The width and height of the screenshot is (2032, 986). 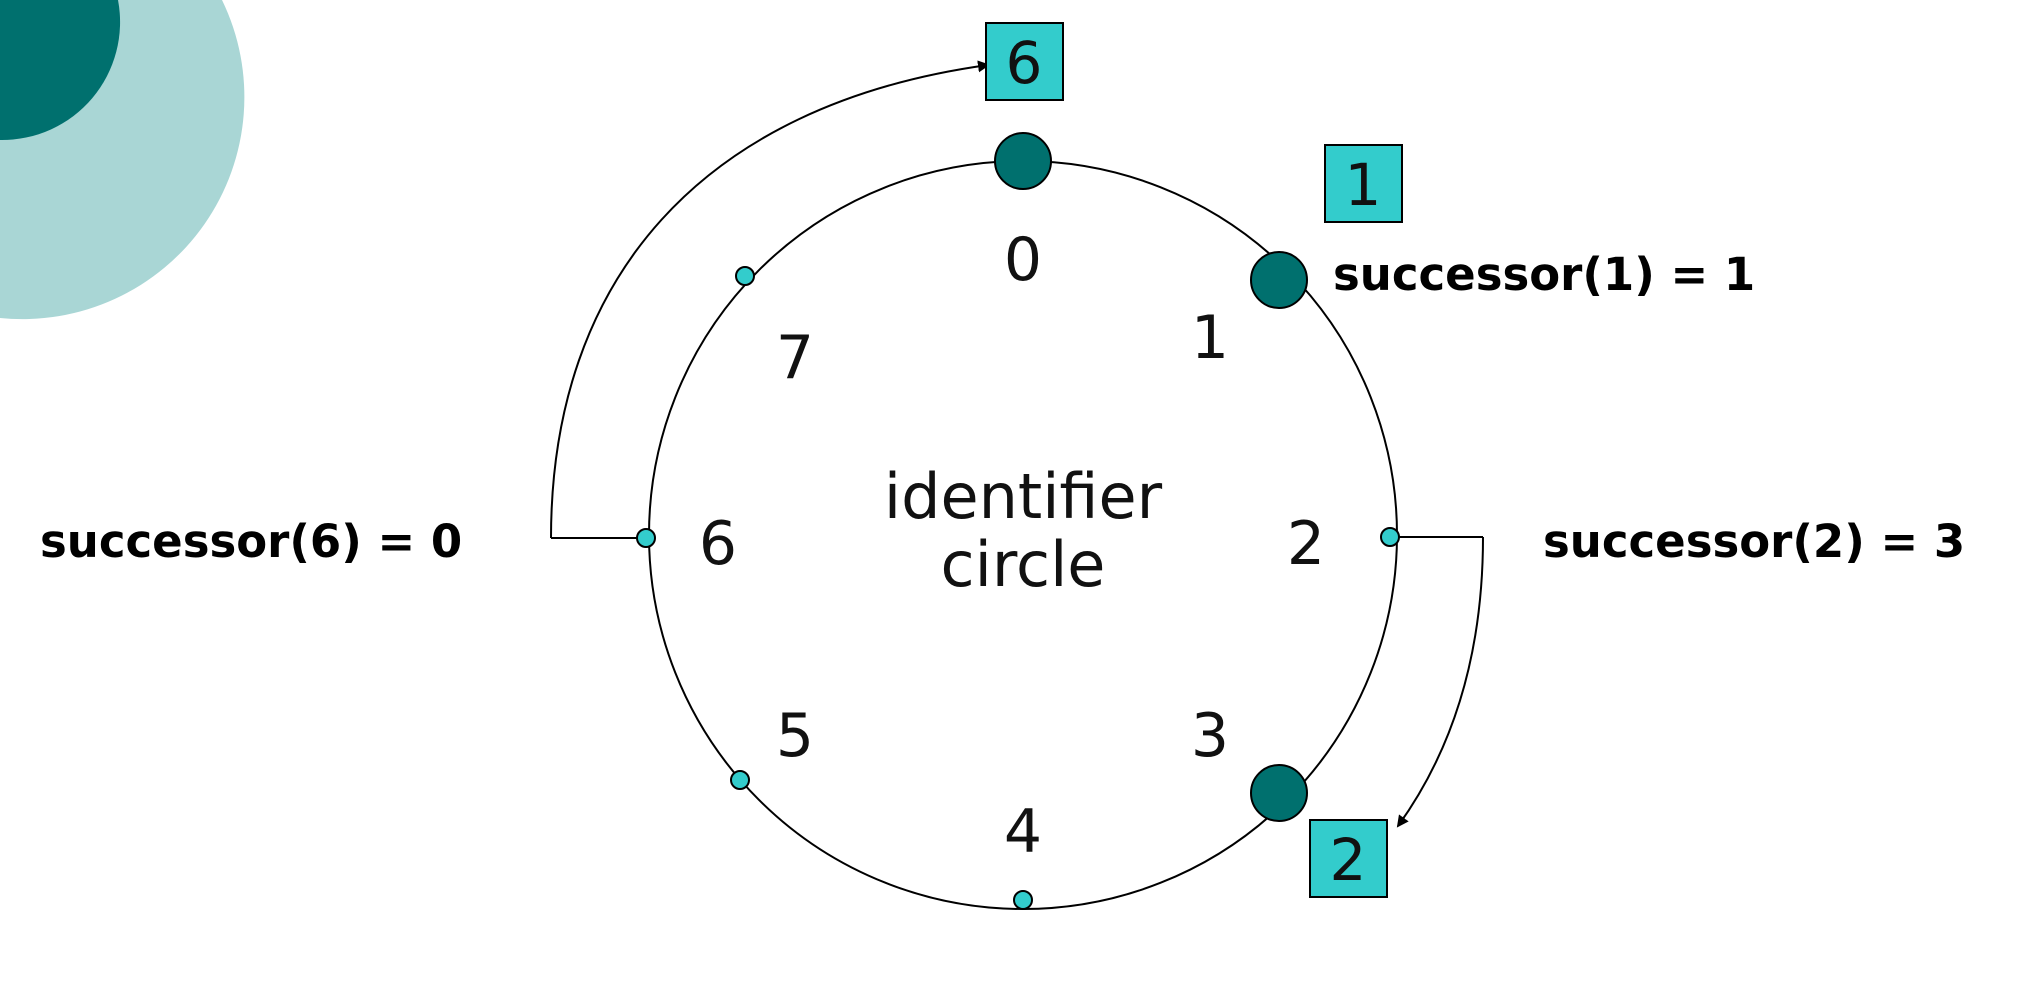 What do you see at coordinates (251, 541) in the screenshot?
I see `successor-label-6: successor(6) = 0` at bounding box center [251, 541].